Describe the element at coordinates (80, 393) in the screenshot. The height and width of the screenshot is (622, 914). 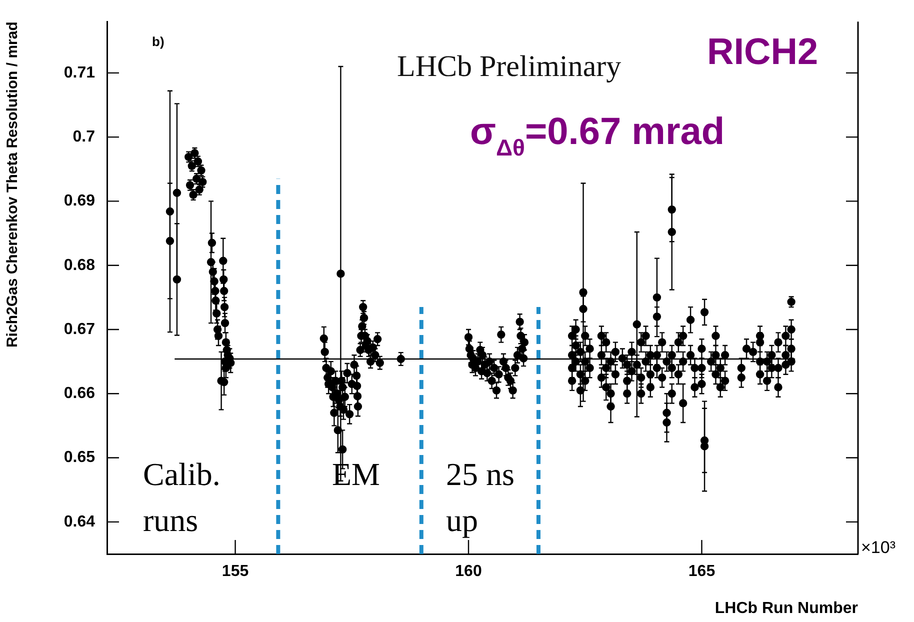
I see `y-tick-label: 0.66` at that location.